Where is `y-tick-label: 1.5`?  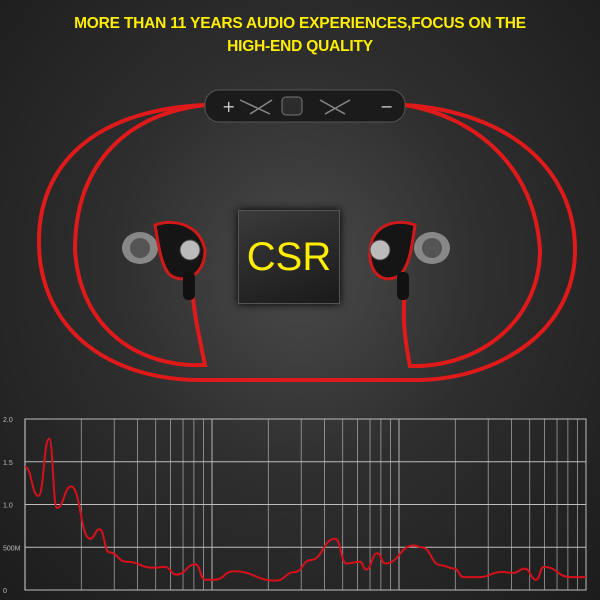
y-tick-label: 1.5 is located at coordinates (8, 463).